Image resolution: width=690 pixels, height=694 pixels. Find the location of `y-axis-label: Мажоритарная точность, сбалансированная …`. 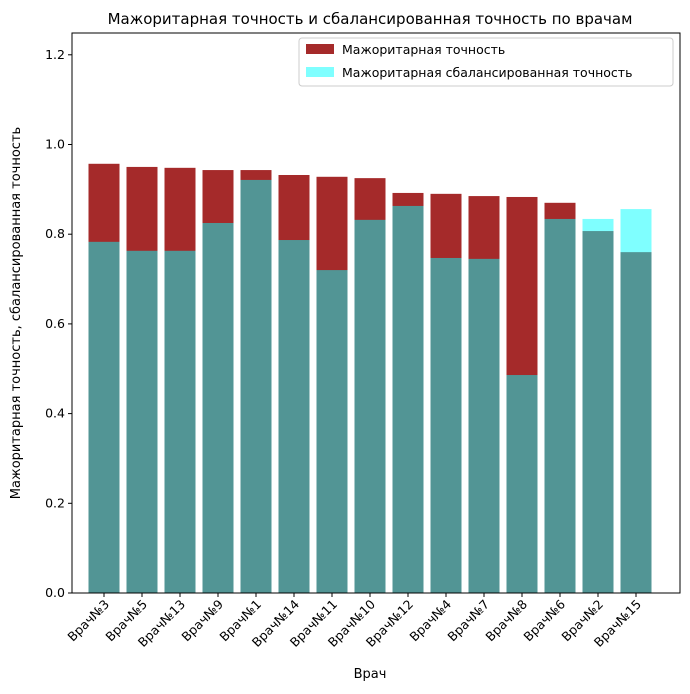

y-axis-label: Мажоритарная точность, сбалансированная … is located at coordinates (16, 313).